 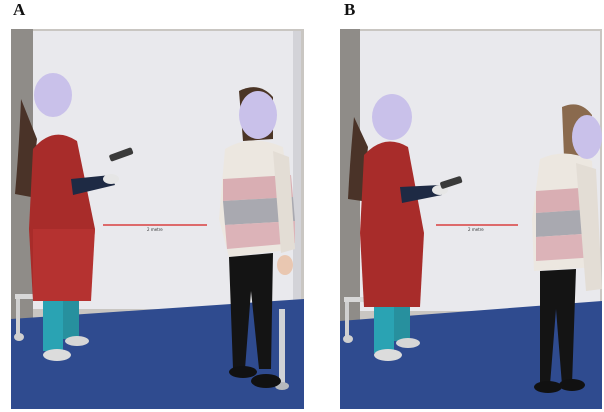 I want to click on screen-edge, so click(x=297, y=170).